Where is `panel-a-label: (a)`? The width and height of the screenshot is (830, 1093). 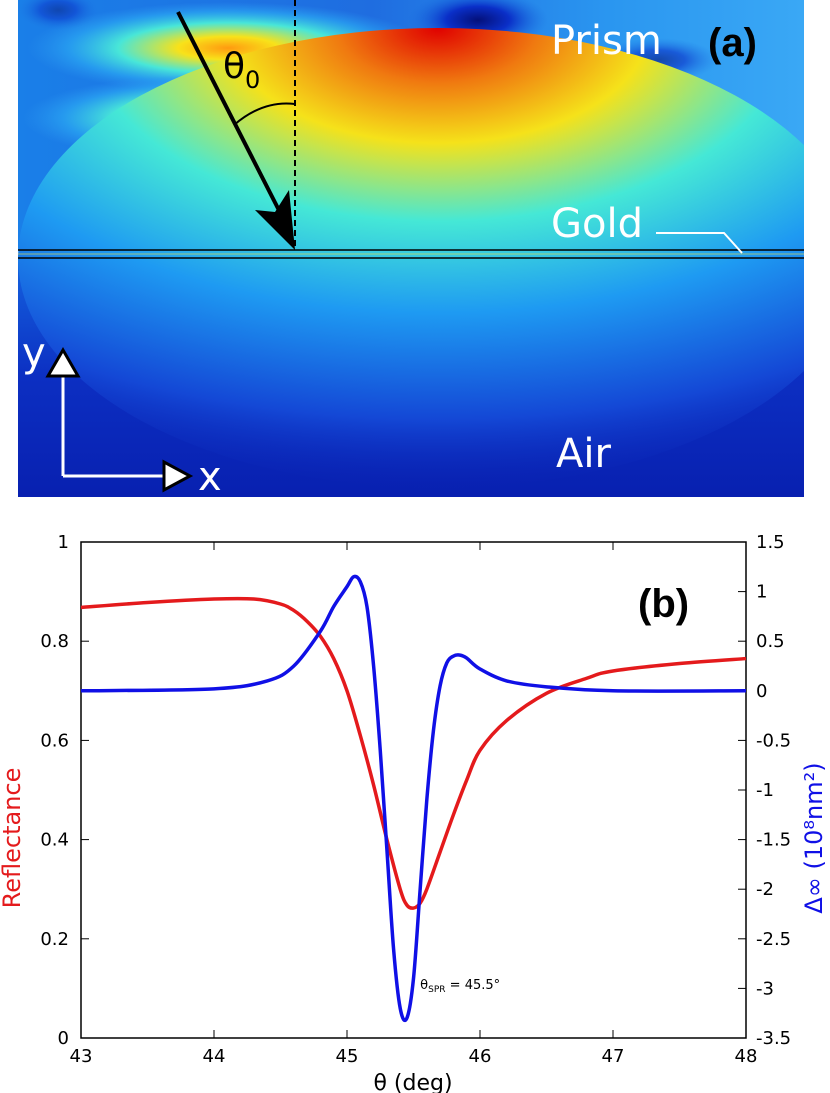 panel-a-label: (a) is located at coordinates (732, 43).